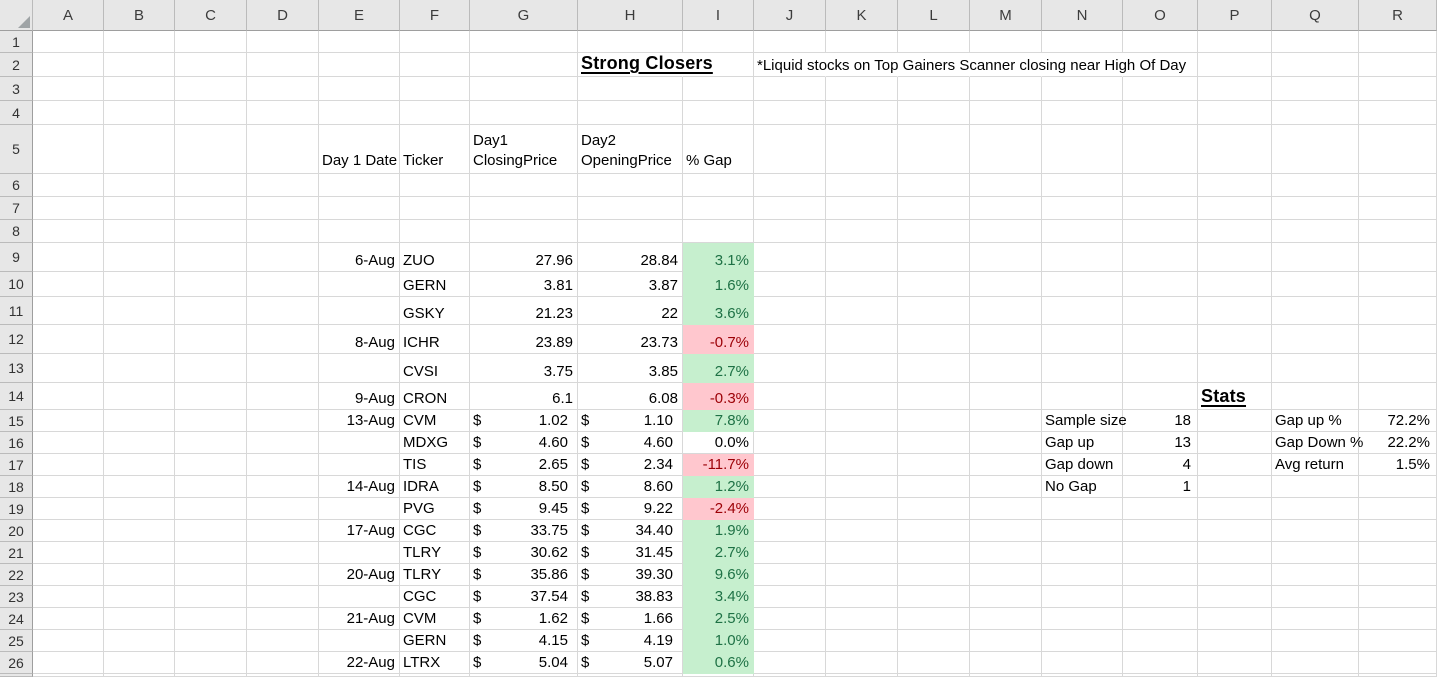 Image resolution: width=1437 pixels, height=677 pixels. Describe the element at coordinates (211, 42) in the screenshot. I see `cell-C1` at that location.